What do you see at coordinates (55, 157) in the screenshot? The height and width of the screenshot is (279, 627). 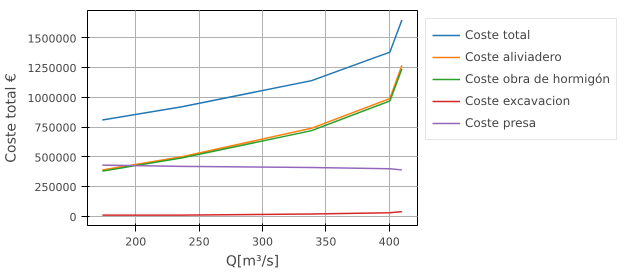 I see `y-tick-label: 500000` at bounding box center [55, 157].